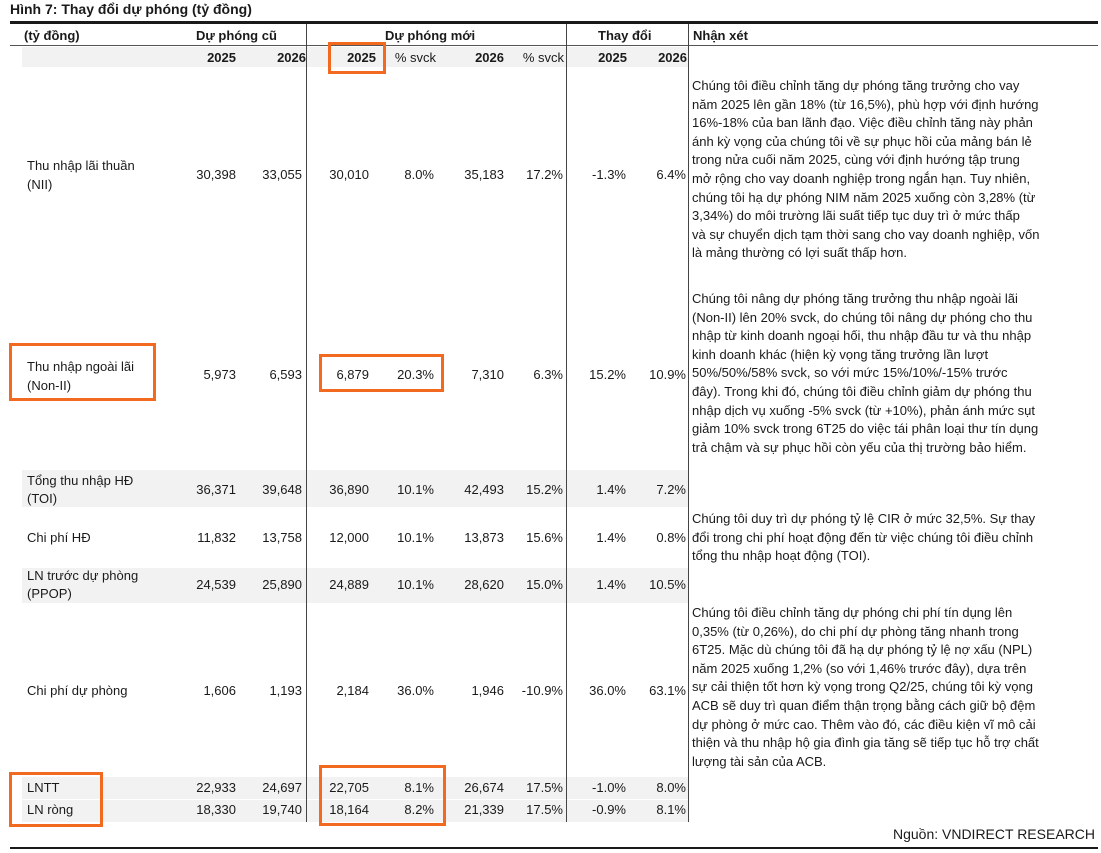 The width and height of the screenshot is (1101, 853). I want to click on cell-new-2026-yoy: -10.9%, so click(542, 690).